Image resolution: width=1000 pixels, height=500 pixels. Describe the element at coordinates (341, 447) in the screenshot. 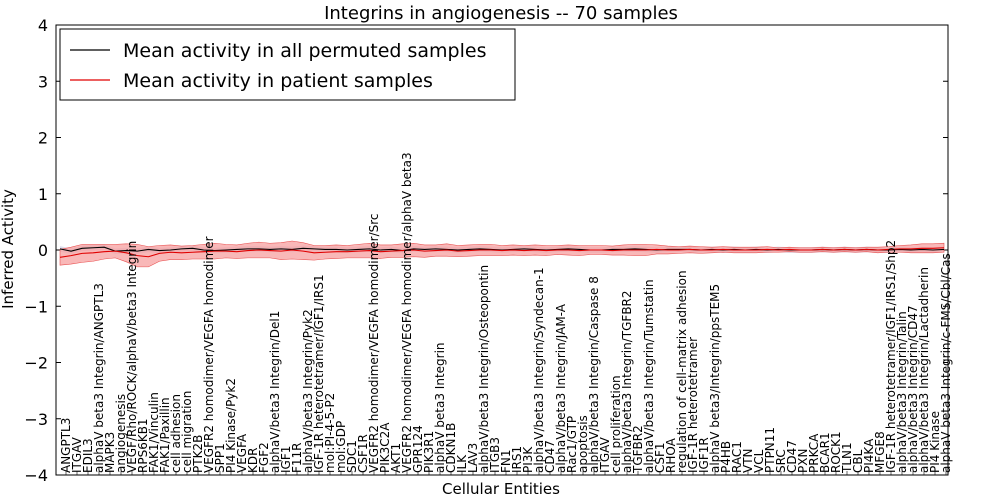

I see `x-tick-label: mol:GDP` at that location.